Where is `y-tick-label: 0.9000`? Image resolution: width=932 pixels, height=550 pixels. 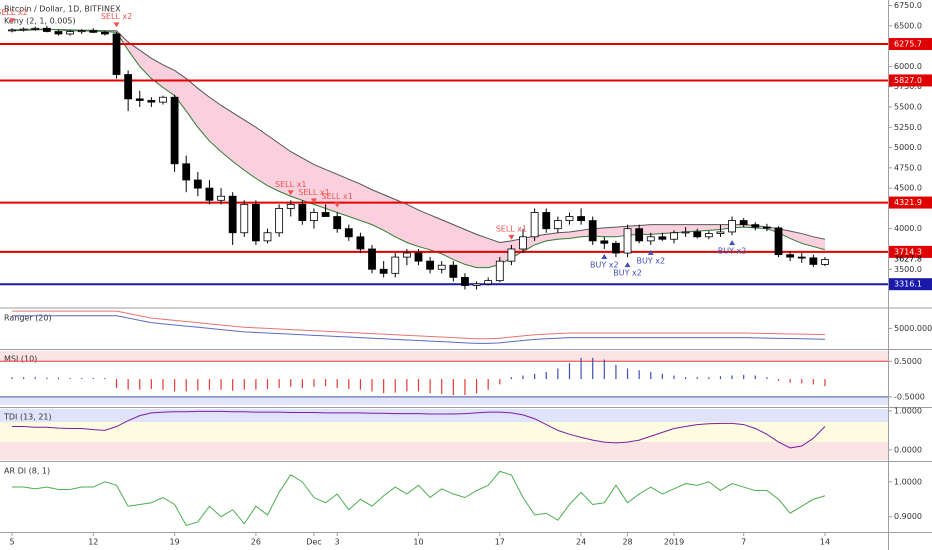
y-tick-label: 0.9000 is located at coordinates (908, 516).